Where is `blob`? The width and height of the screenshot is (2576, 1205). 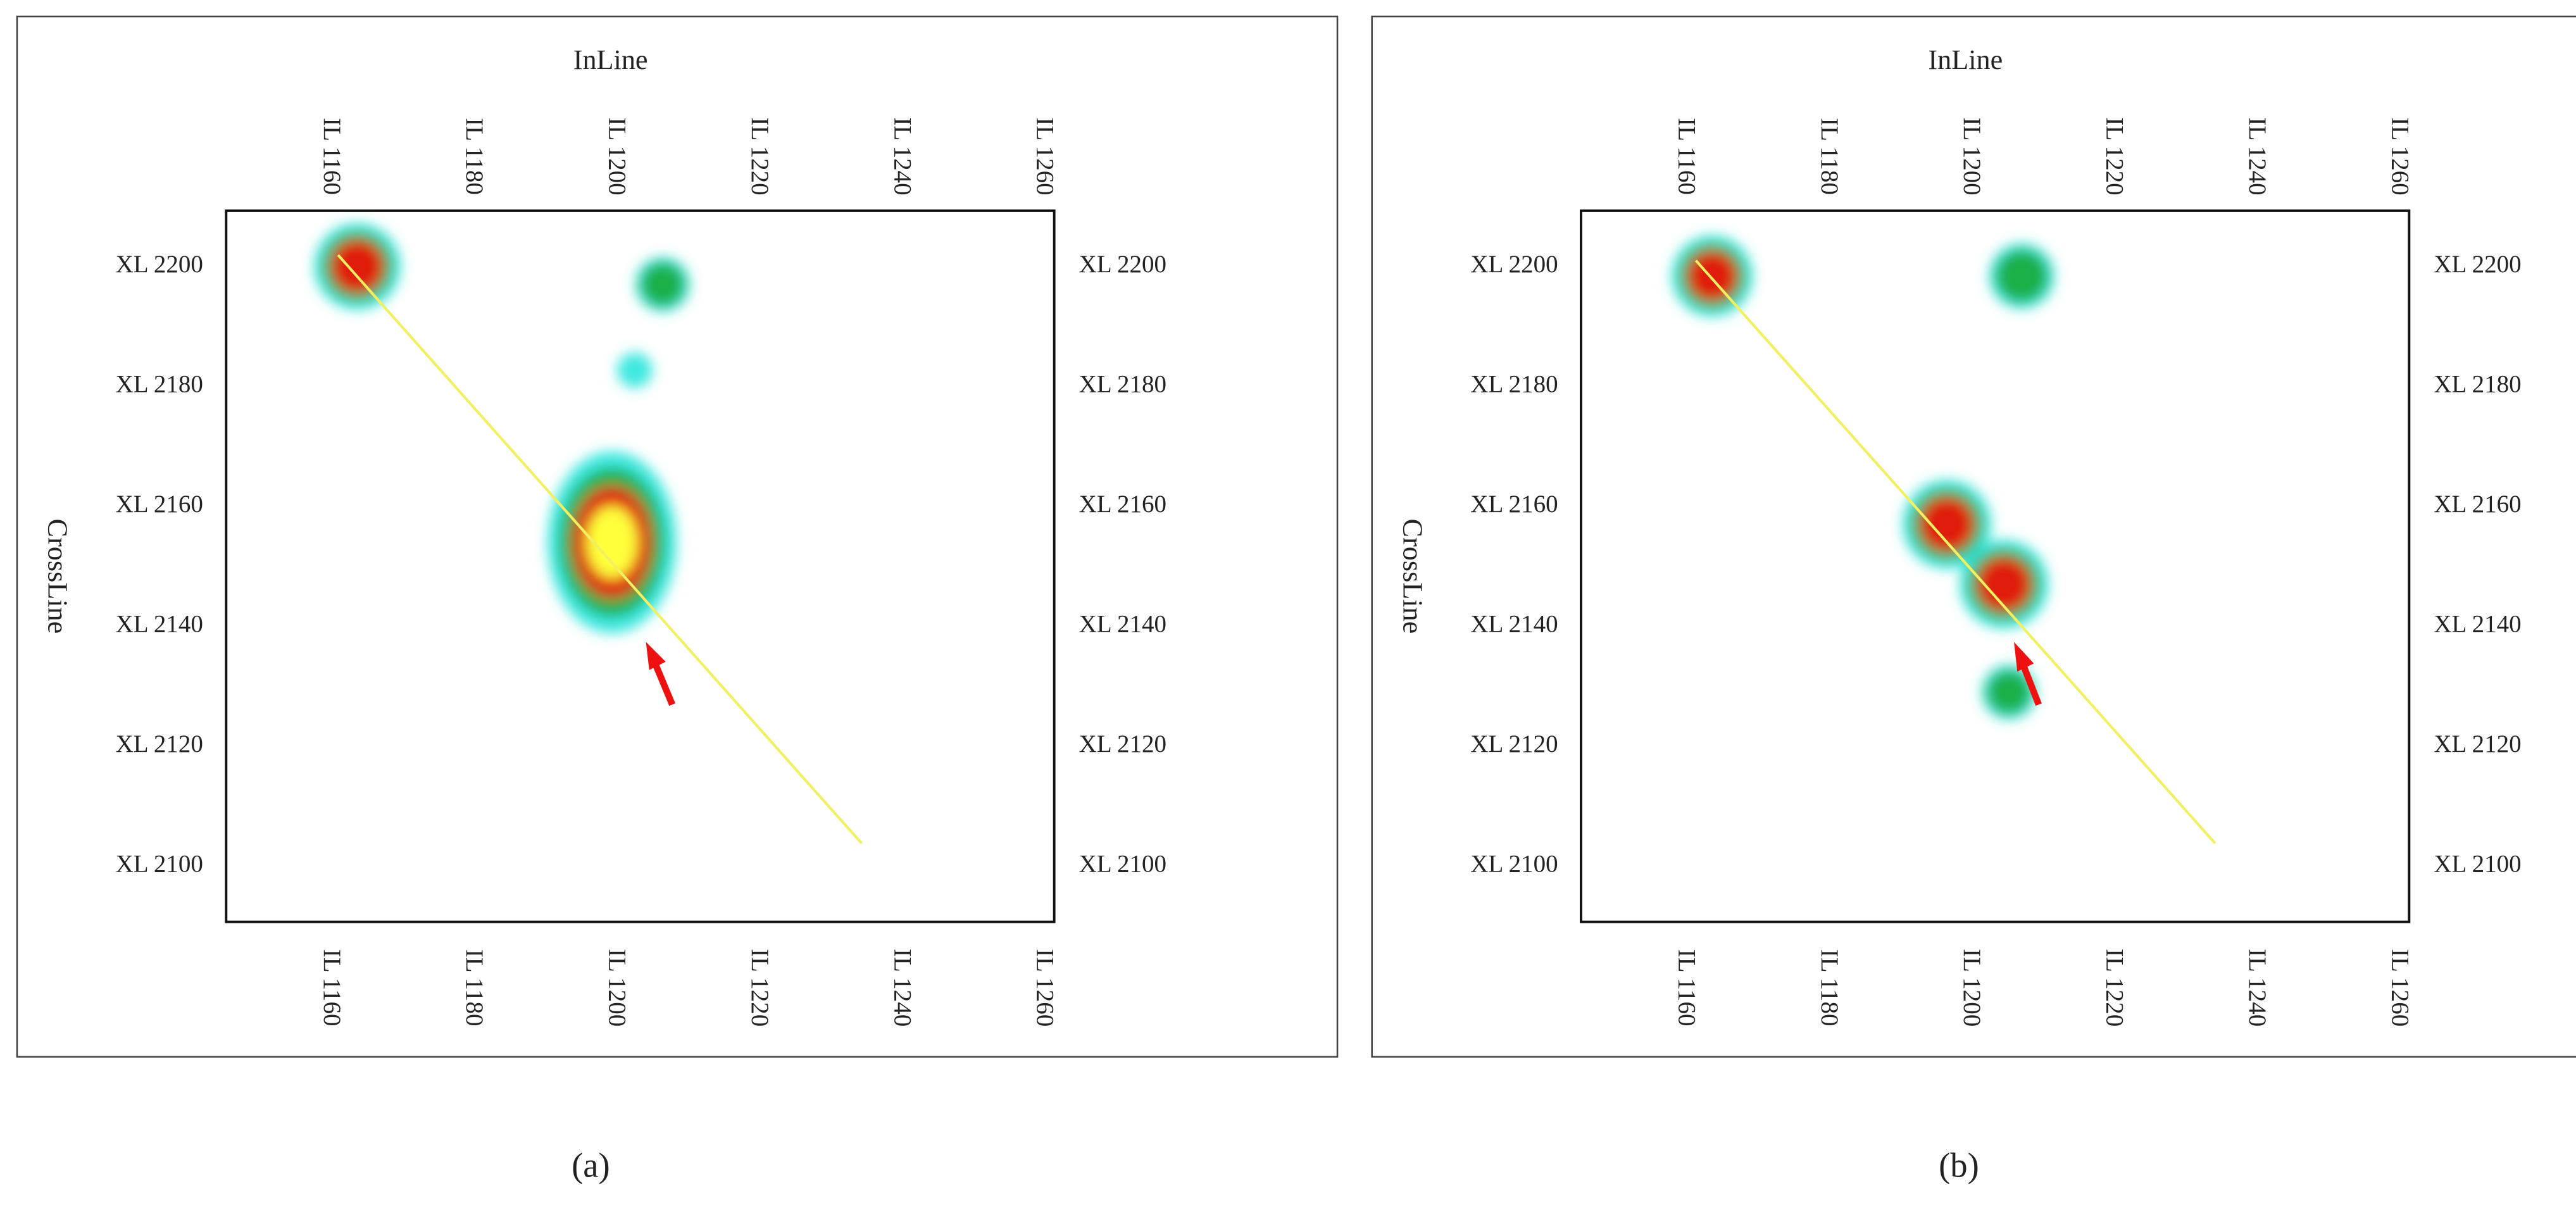 blob is located at coordinates (635, 370).